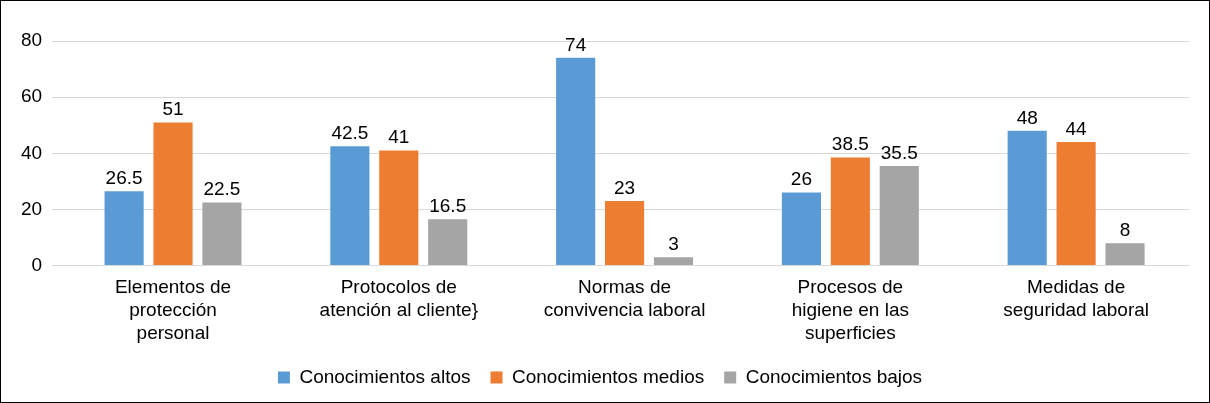 The width and height of the screenshot is (1210, 403). I want to click on data-label: 48, so click(1027, 117).